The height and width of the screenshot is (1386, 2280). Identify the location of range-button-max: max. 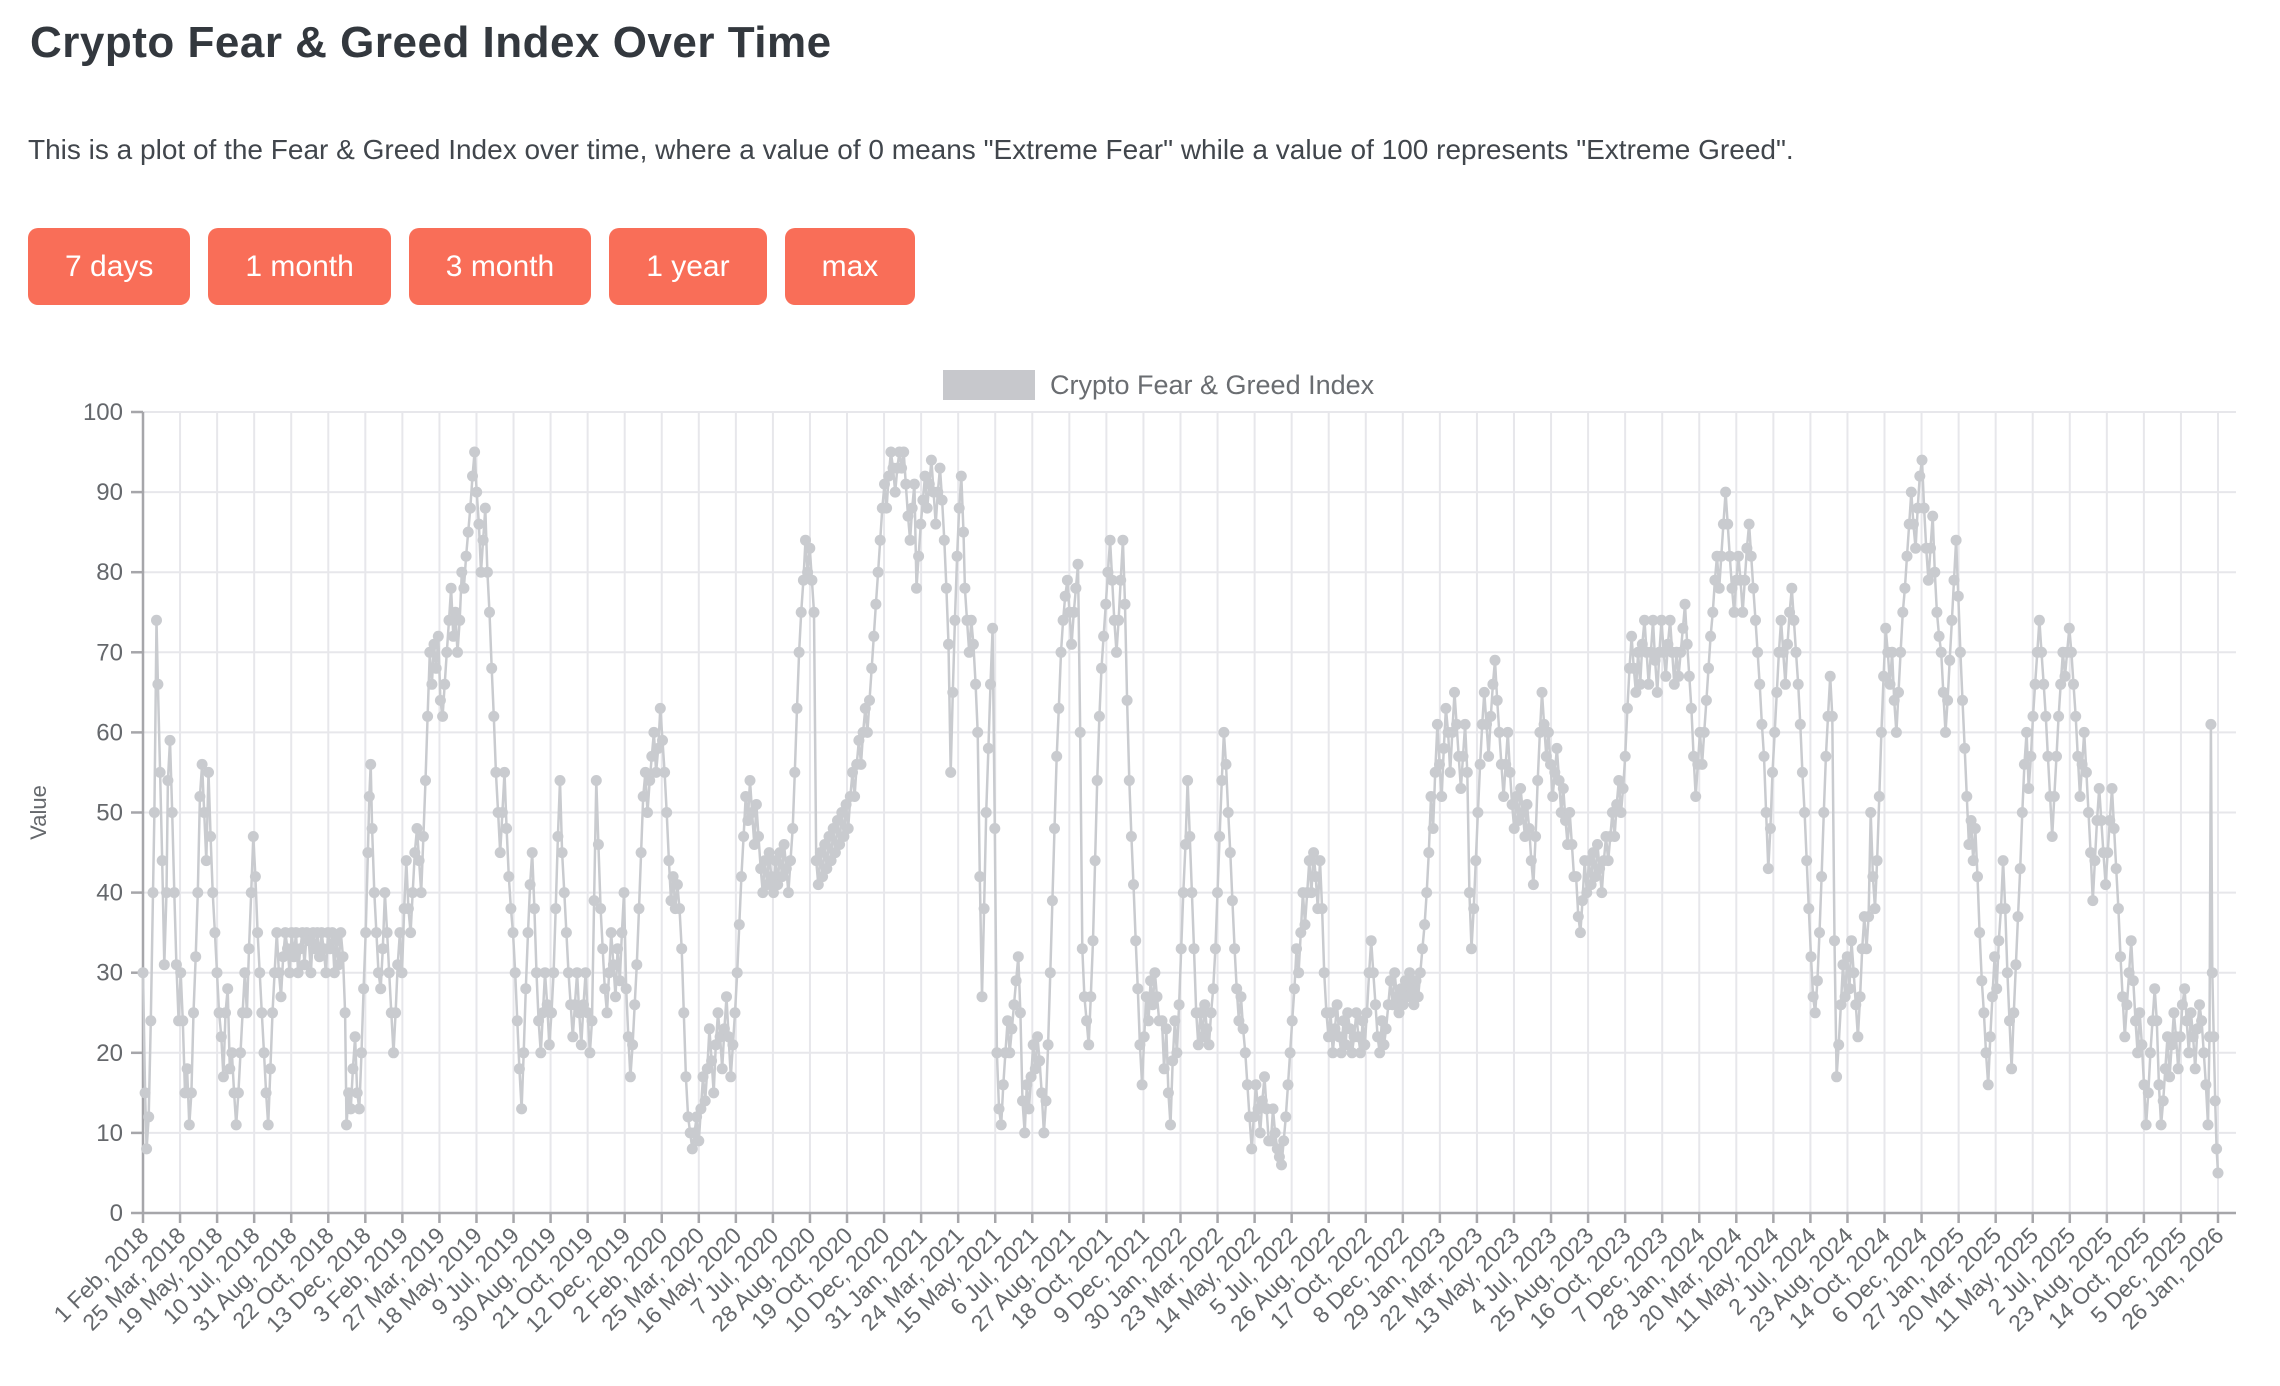
(850, 266).